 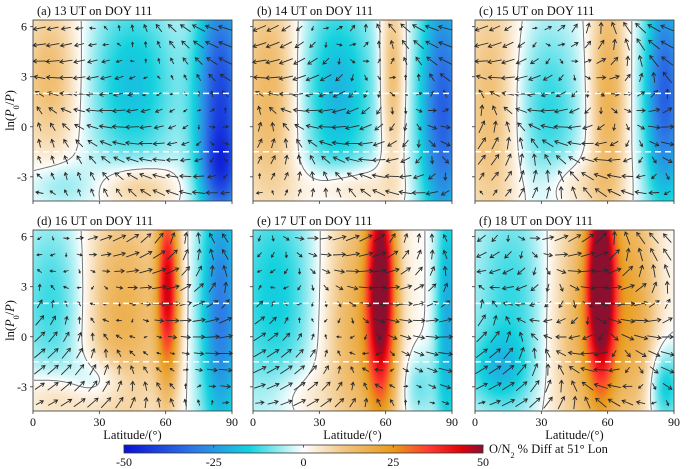 What do you see at coordinates (393, 462) in the screenshot?
I see `colorbar-tick-label: 25` at bounding box center [393, 462].